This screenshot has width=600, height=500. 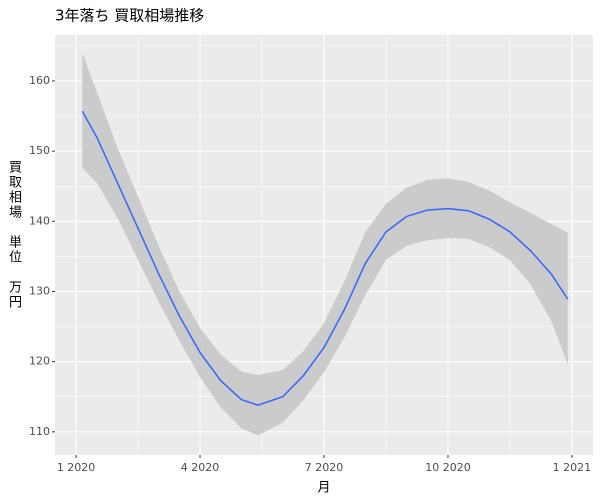 What do you see at coordinates (39, 431) in the screenshot?
I see `y-tick-label: 110` at bounding box center [39, 431].